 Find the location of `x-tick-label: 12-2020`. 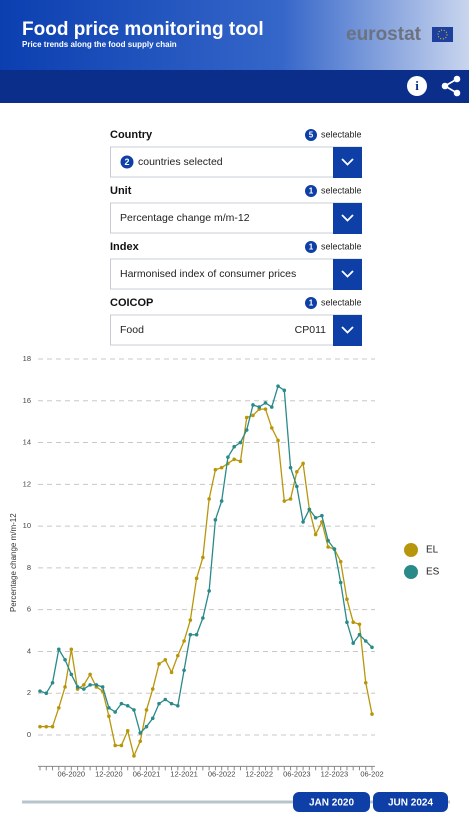

x-tick-label: 12-2020 is located at coordinates (109, 773).